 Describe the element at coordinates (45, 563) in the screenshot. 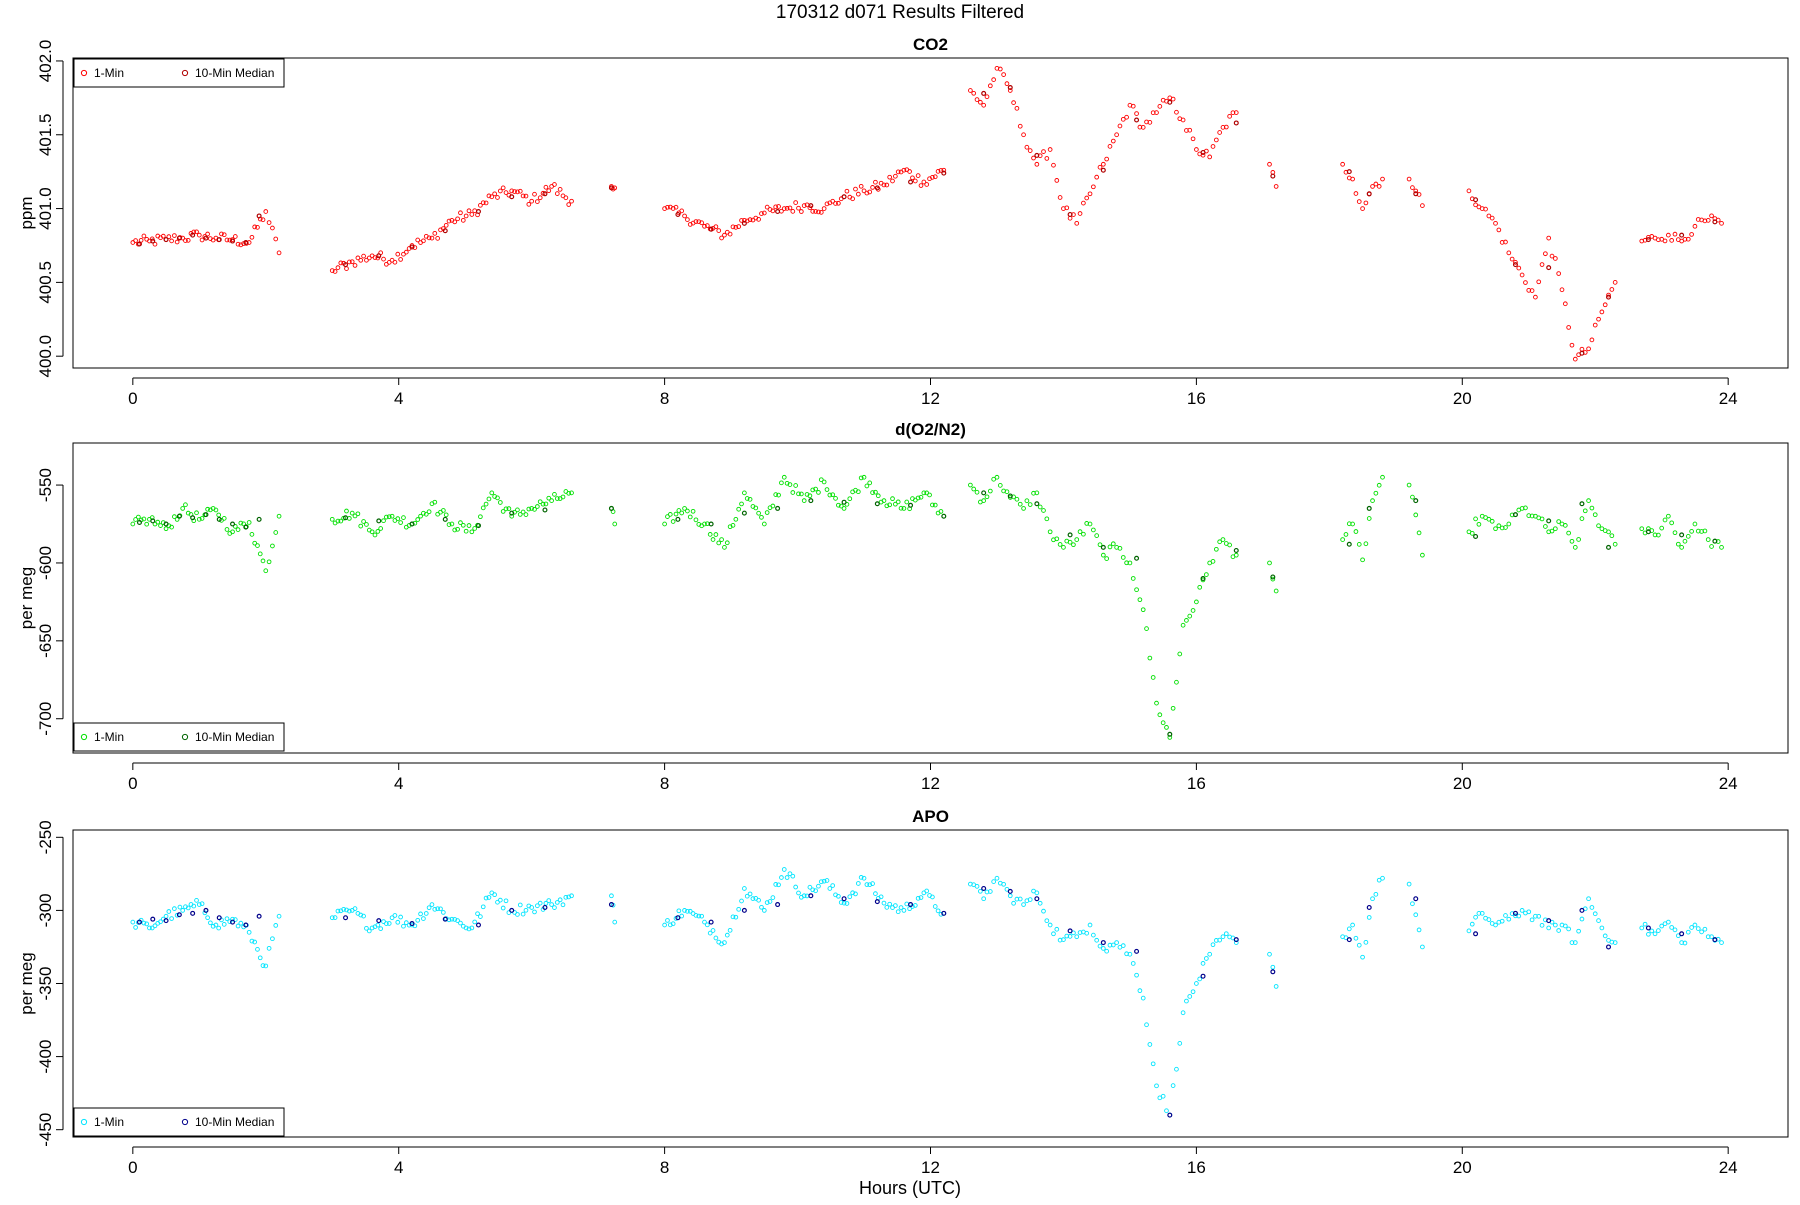

I see `y-tick-label: -600` at that location.